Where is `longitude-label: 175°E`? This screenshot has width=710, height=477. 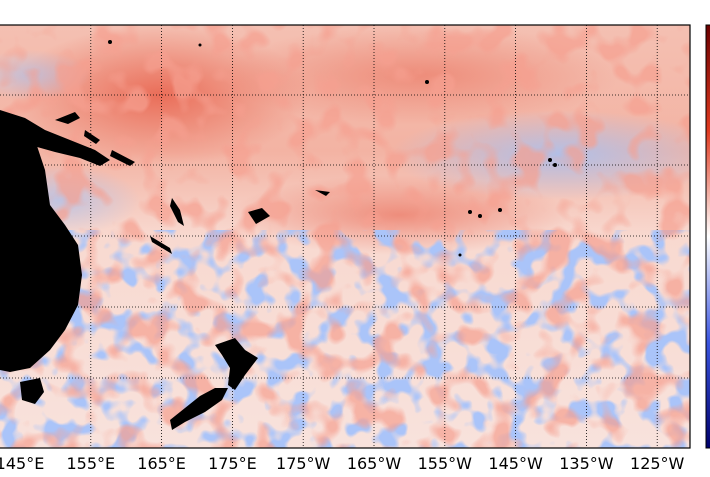 longitude-label: 175°E is located at coordinates (232, 463).